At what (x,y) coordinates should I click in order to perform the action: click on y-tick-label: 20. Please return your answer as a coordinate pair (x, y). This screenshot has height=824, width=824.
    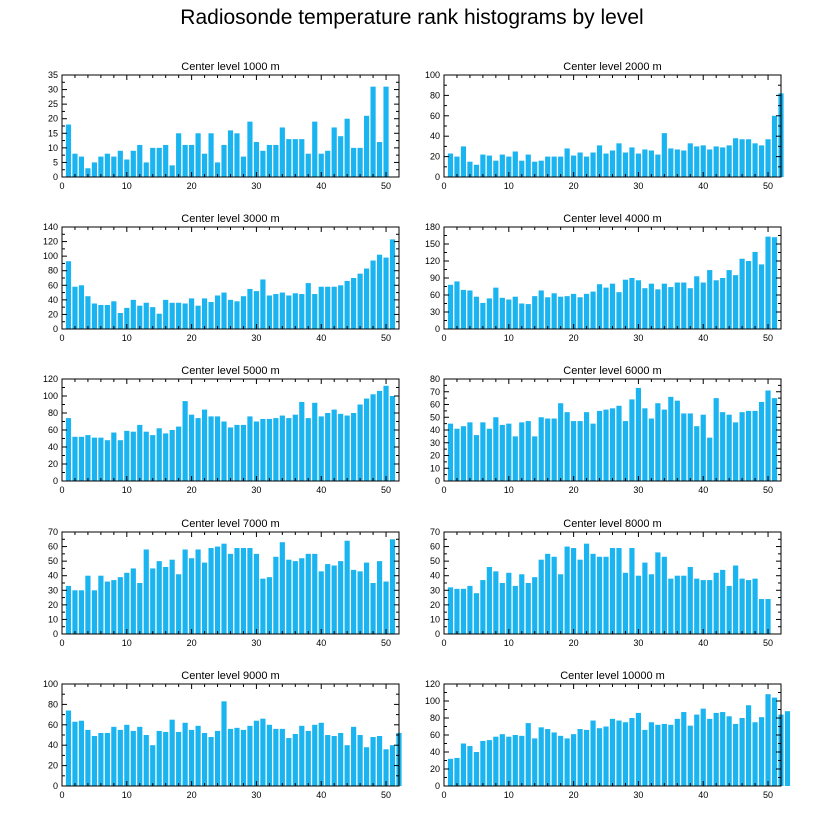
    Looking at the image, I should click on (435, 456).